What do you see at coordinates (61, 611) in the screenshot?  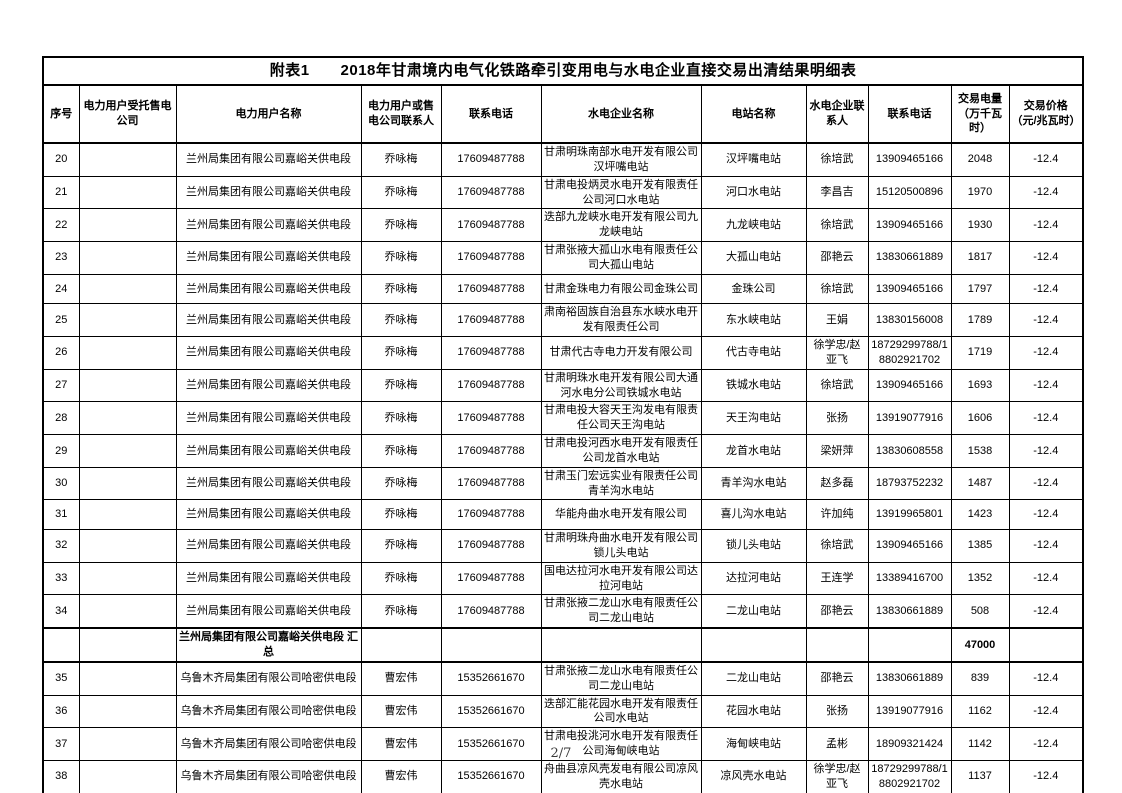 I see `table-cell: 34` at bounding box center [61, 611].